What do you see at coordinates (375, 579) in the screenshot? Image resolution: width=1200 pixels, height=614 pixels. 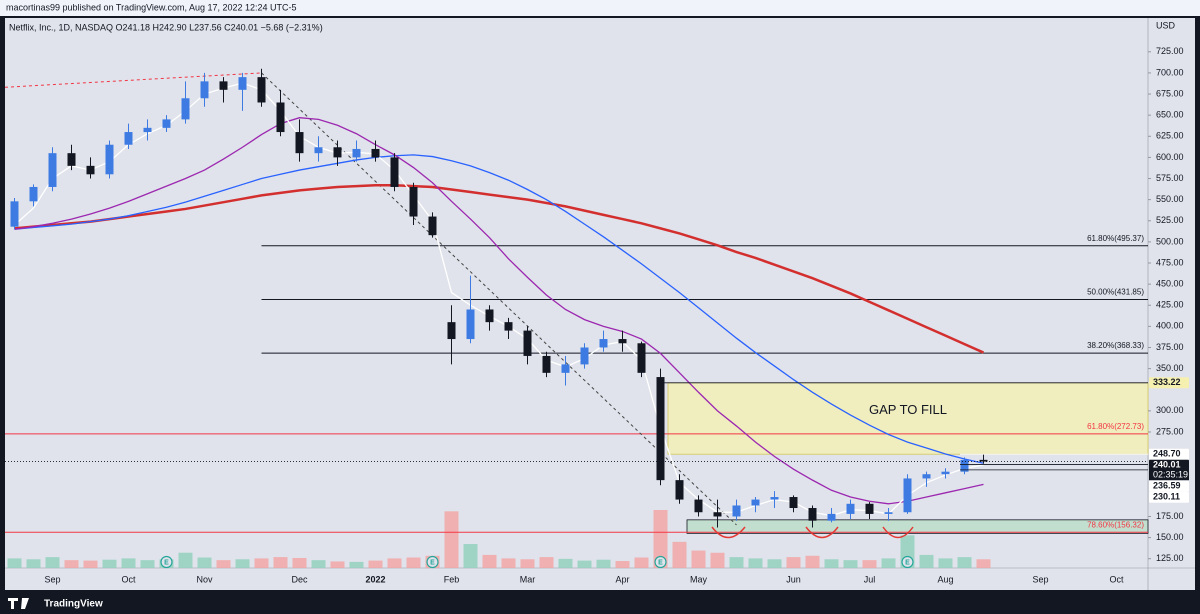 I see `x-tick-label: 2022` at bounding box center [375, 579].